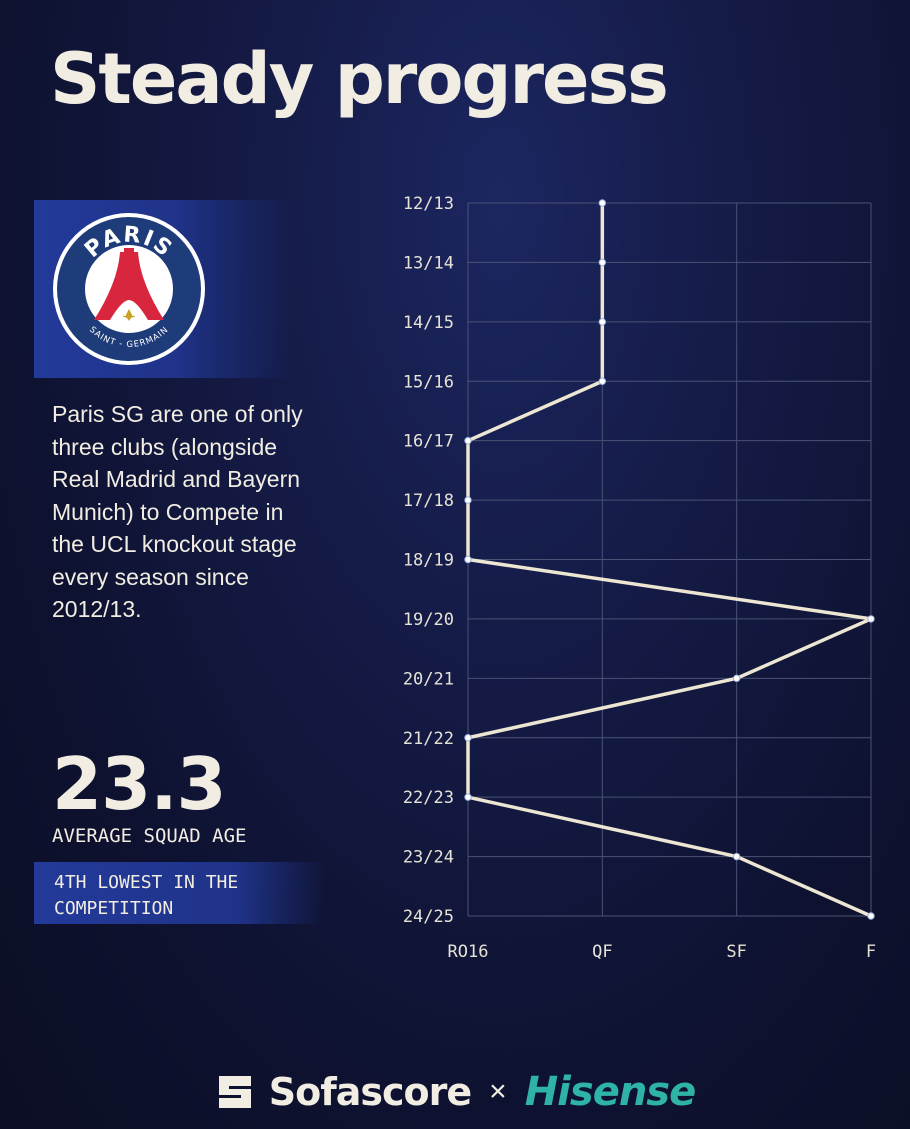 The height and width of the screenshot is (1129, 910). I want to click on y-tick-label: 17/18, so click(428, 501).